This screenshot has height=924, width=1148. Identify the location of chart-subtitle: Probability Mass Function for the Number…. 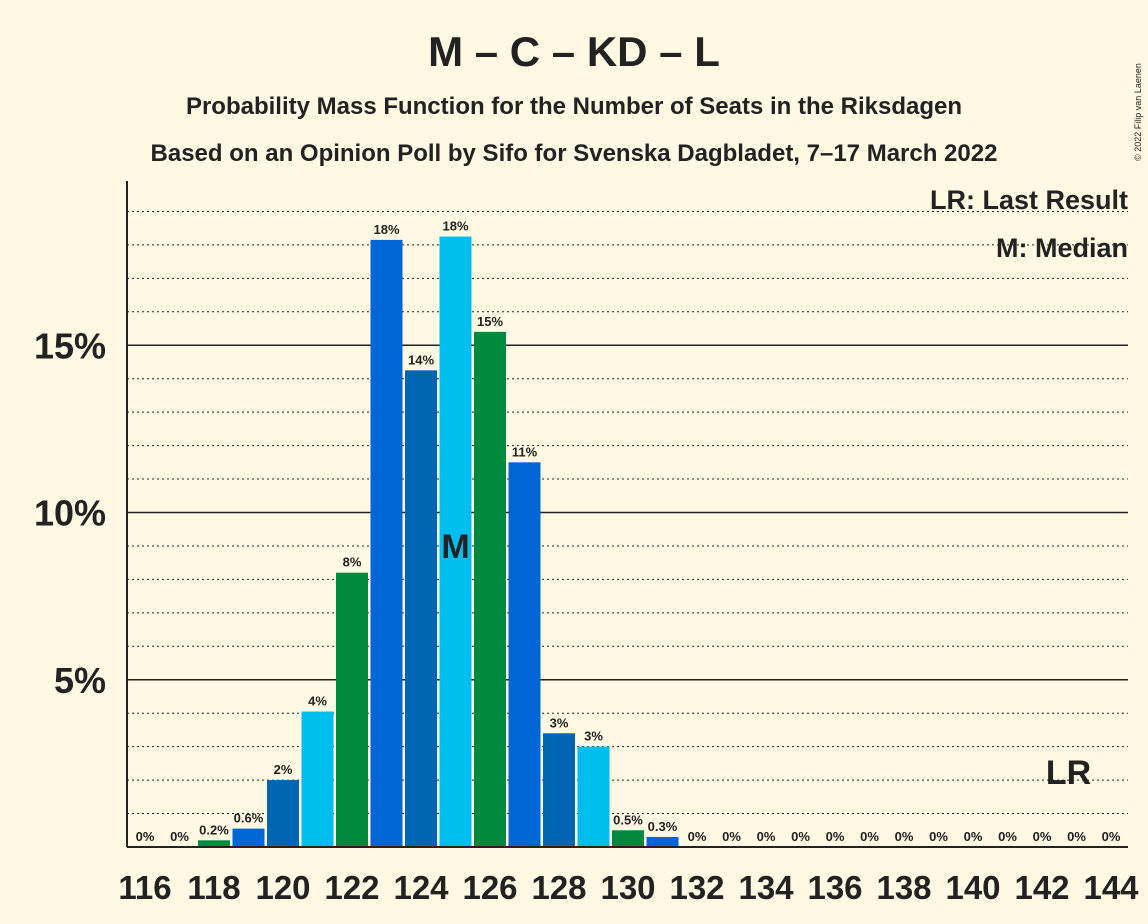
(574, 106).